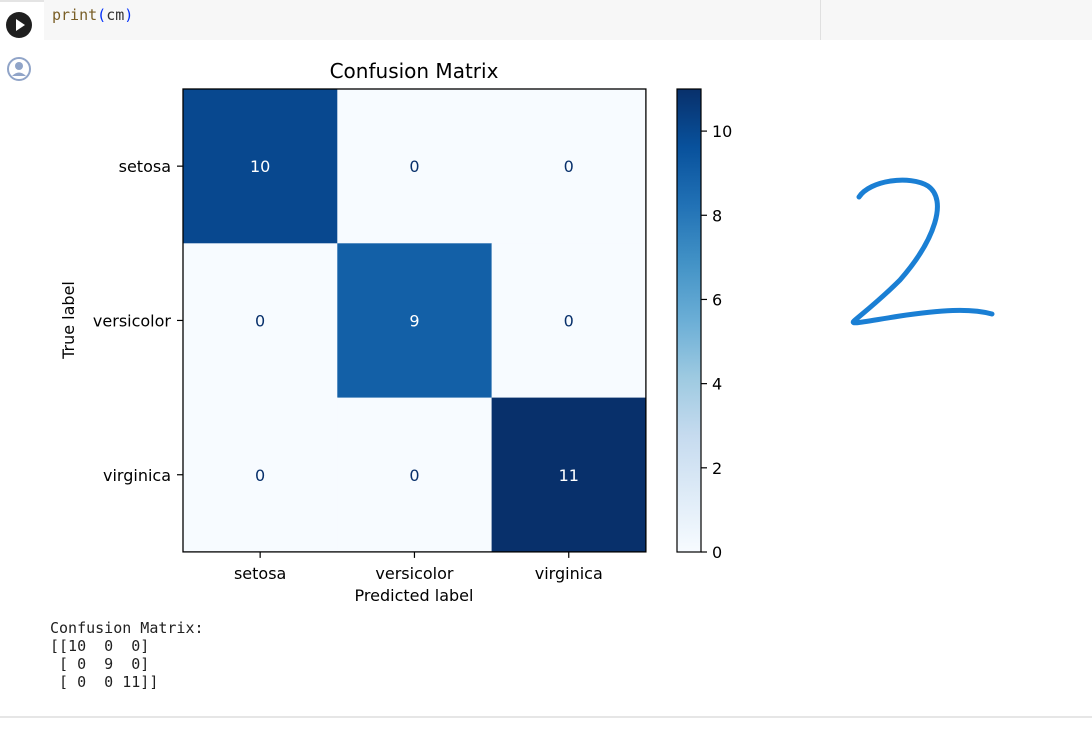  I want to click on y-axis-label: True label, so click(68, 320).